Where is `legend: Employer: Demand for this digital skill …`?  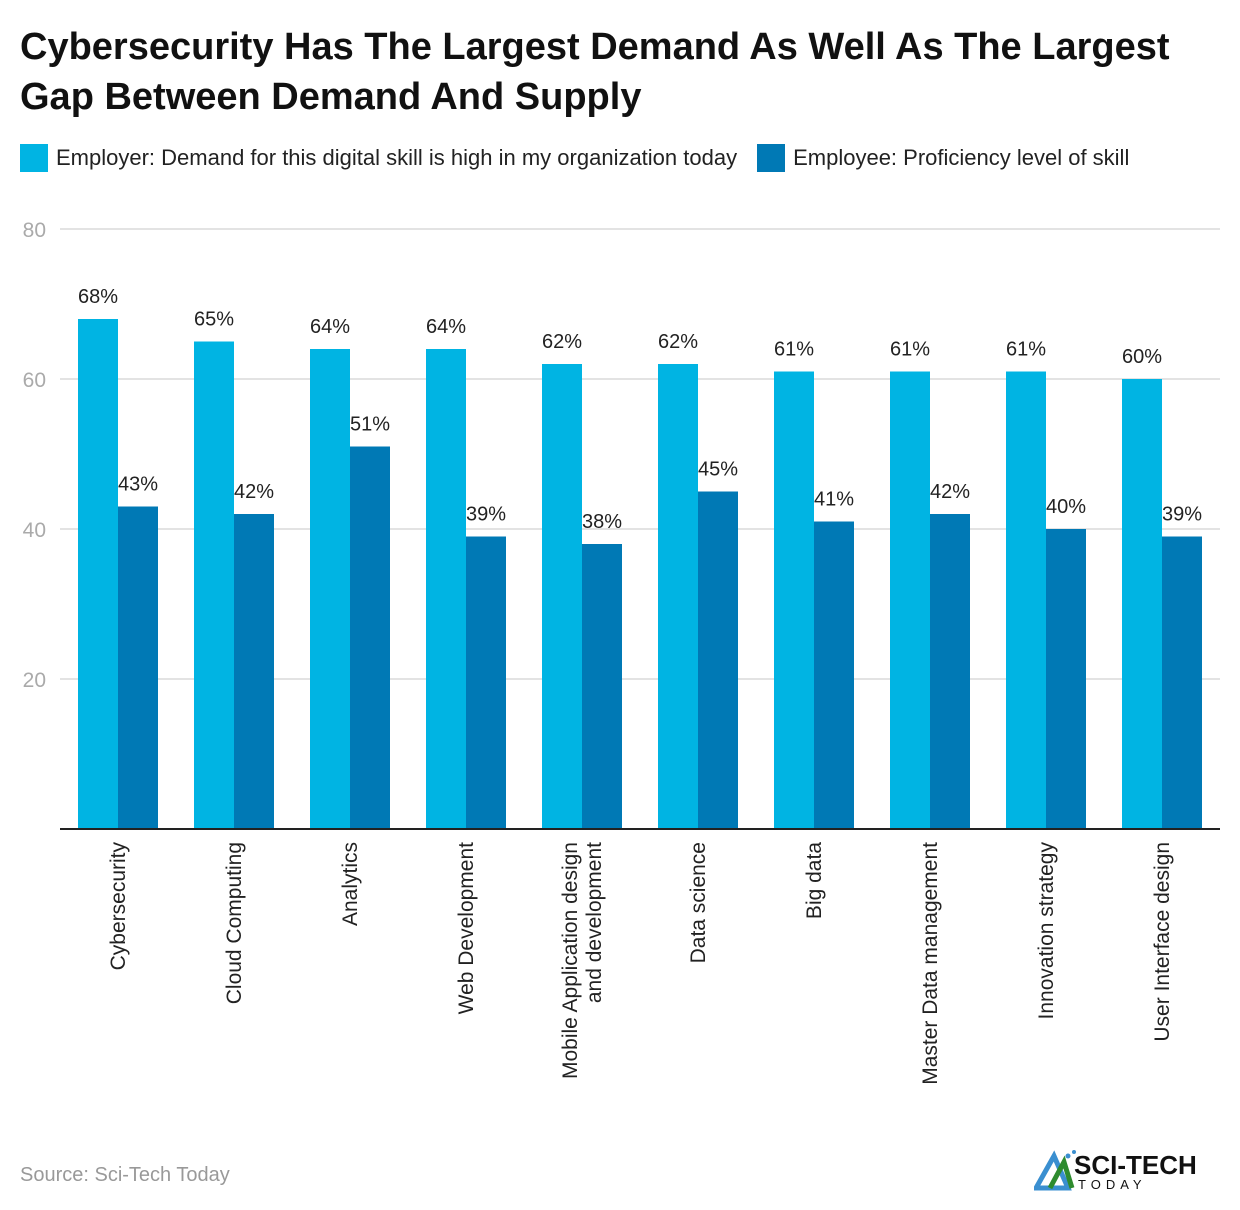
legend: Employer: Demand for this digital skill … is located at coordinates (574, 158).